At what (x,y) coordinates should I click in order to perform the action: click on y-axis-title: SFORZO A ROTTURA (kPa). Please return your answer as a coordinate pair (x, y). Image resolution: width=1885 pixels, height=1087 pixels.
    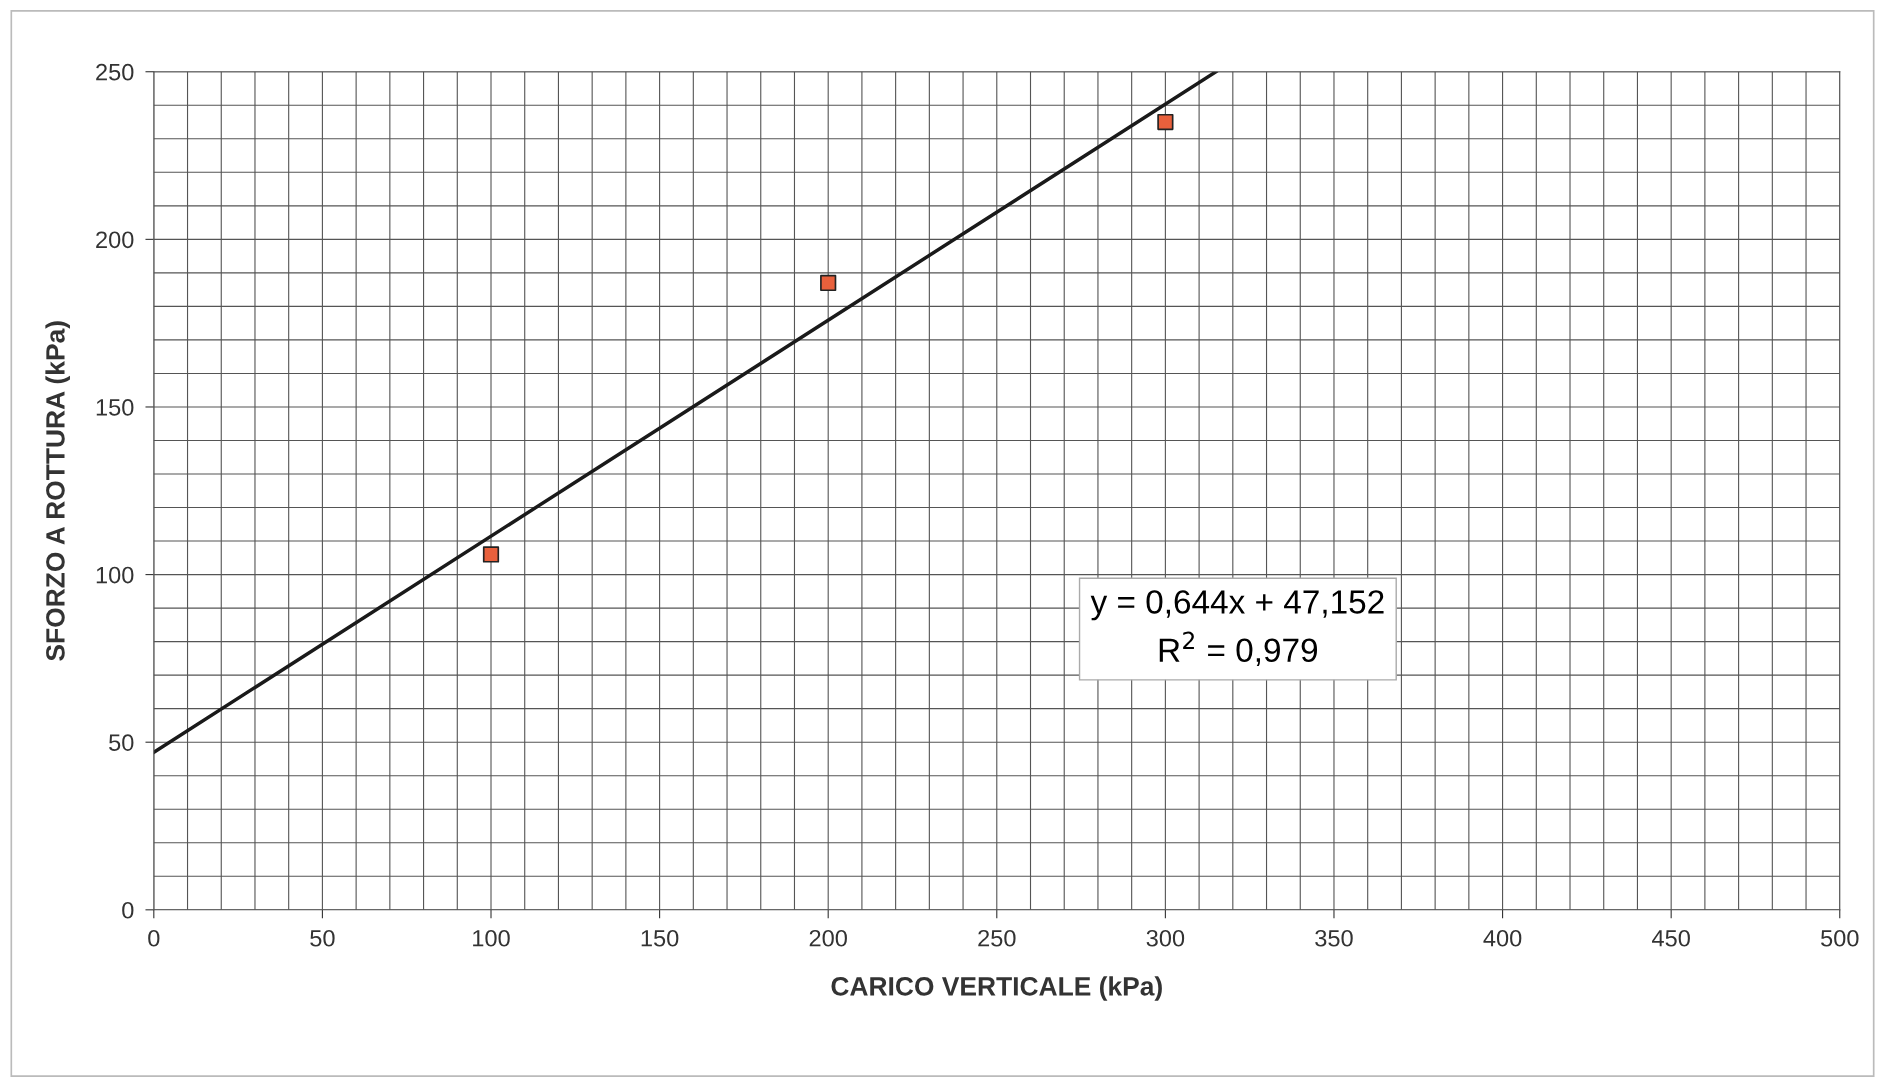
    Looking at the image, I should click on (57, 491).